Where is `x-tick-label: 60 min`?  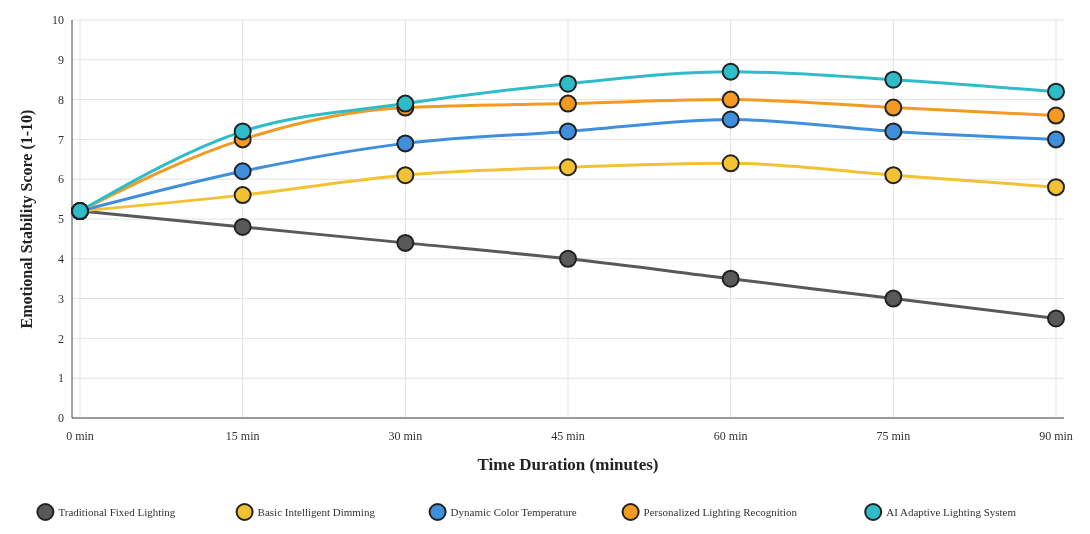
x-tick-label: 60 min is located at coordinates (730, 436).